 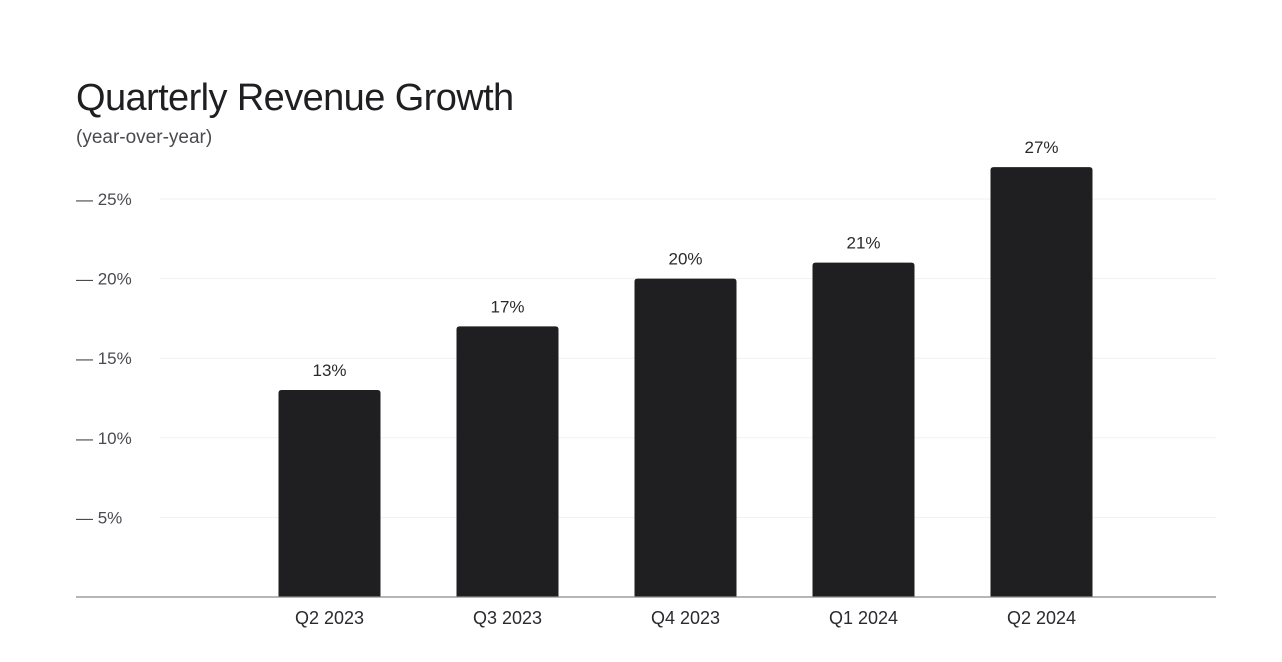 What do you see at coordinates (1041, 147) in the screenshot?
I see `bar-value-label: 27%` at bounding box center [1041, 147].